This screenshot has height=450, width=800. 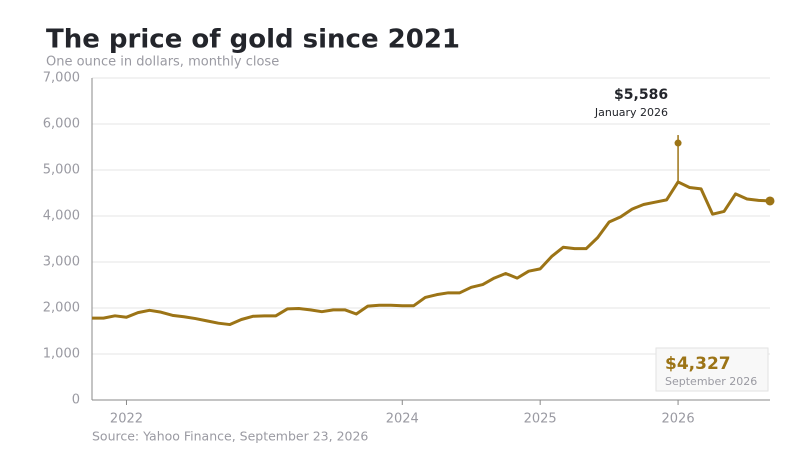 What do you see at coordinates (698, 364) in the screenshot?
I see `end-value: $4,327` at bounding box center [698, 364].